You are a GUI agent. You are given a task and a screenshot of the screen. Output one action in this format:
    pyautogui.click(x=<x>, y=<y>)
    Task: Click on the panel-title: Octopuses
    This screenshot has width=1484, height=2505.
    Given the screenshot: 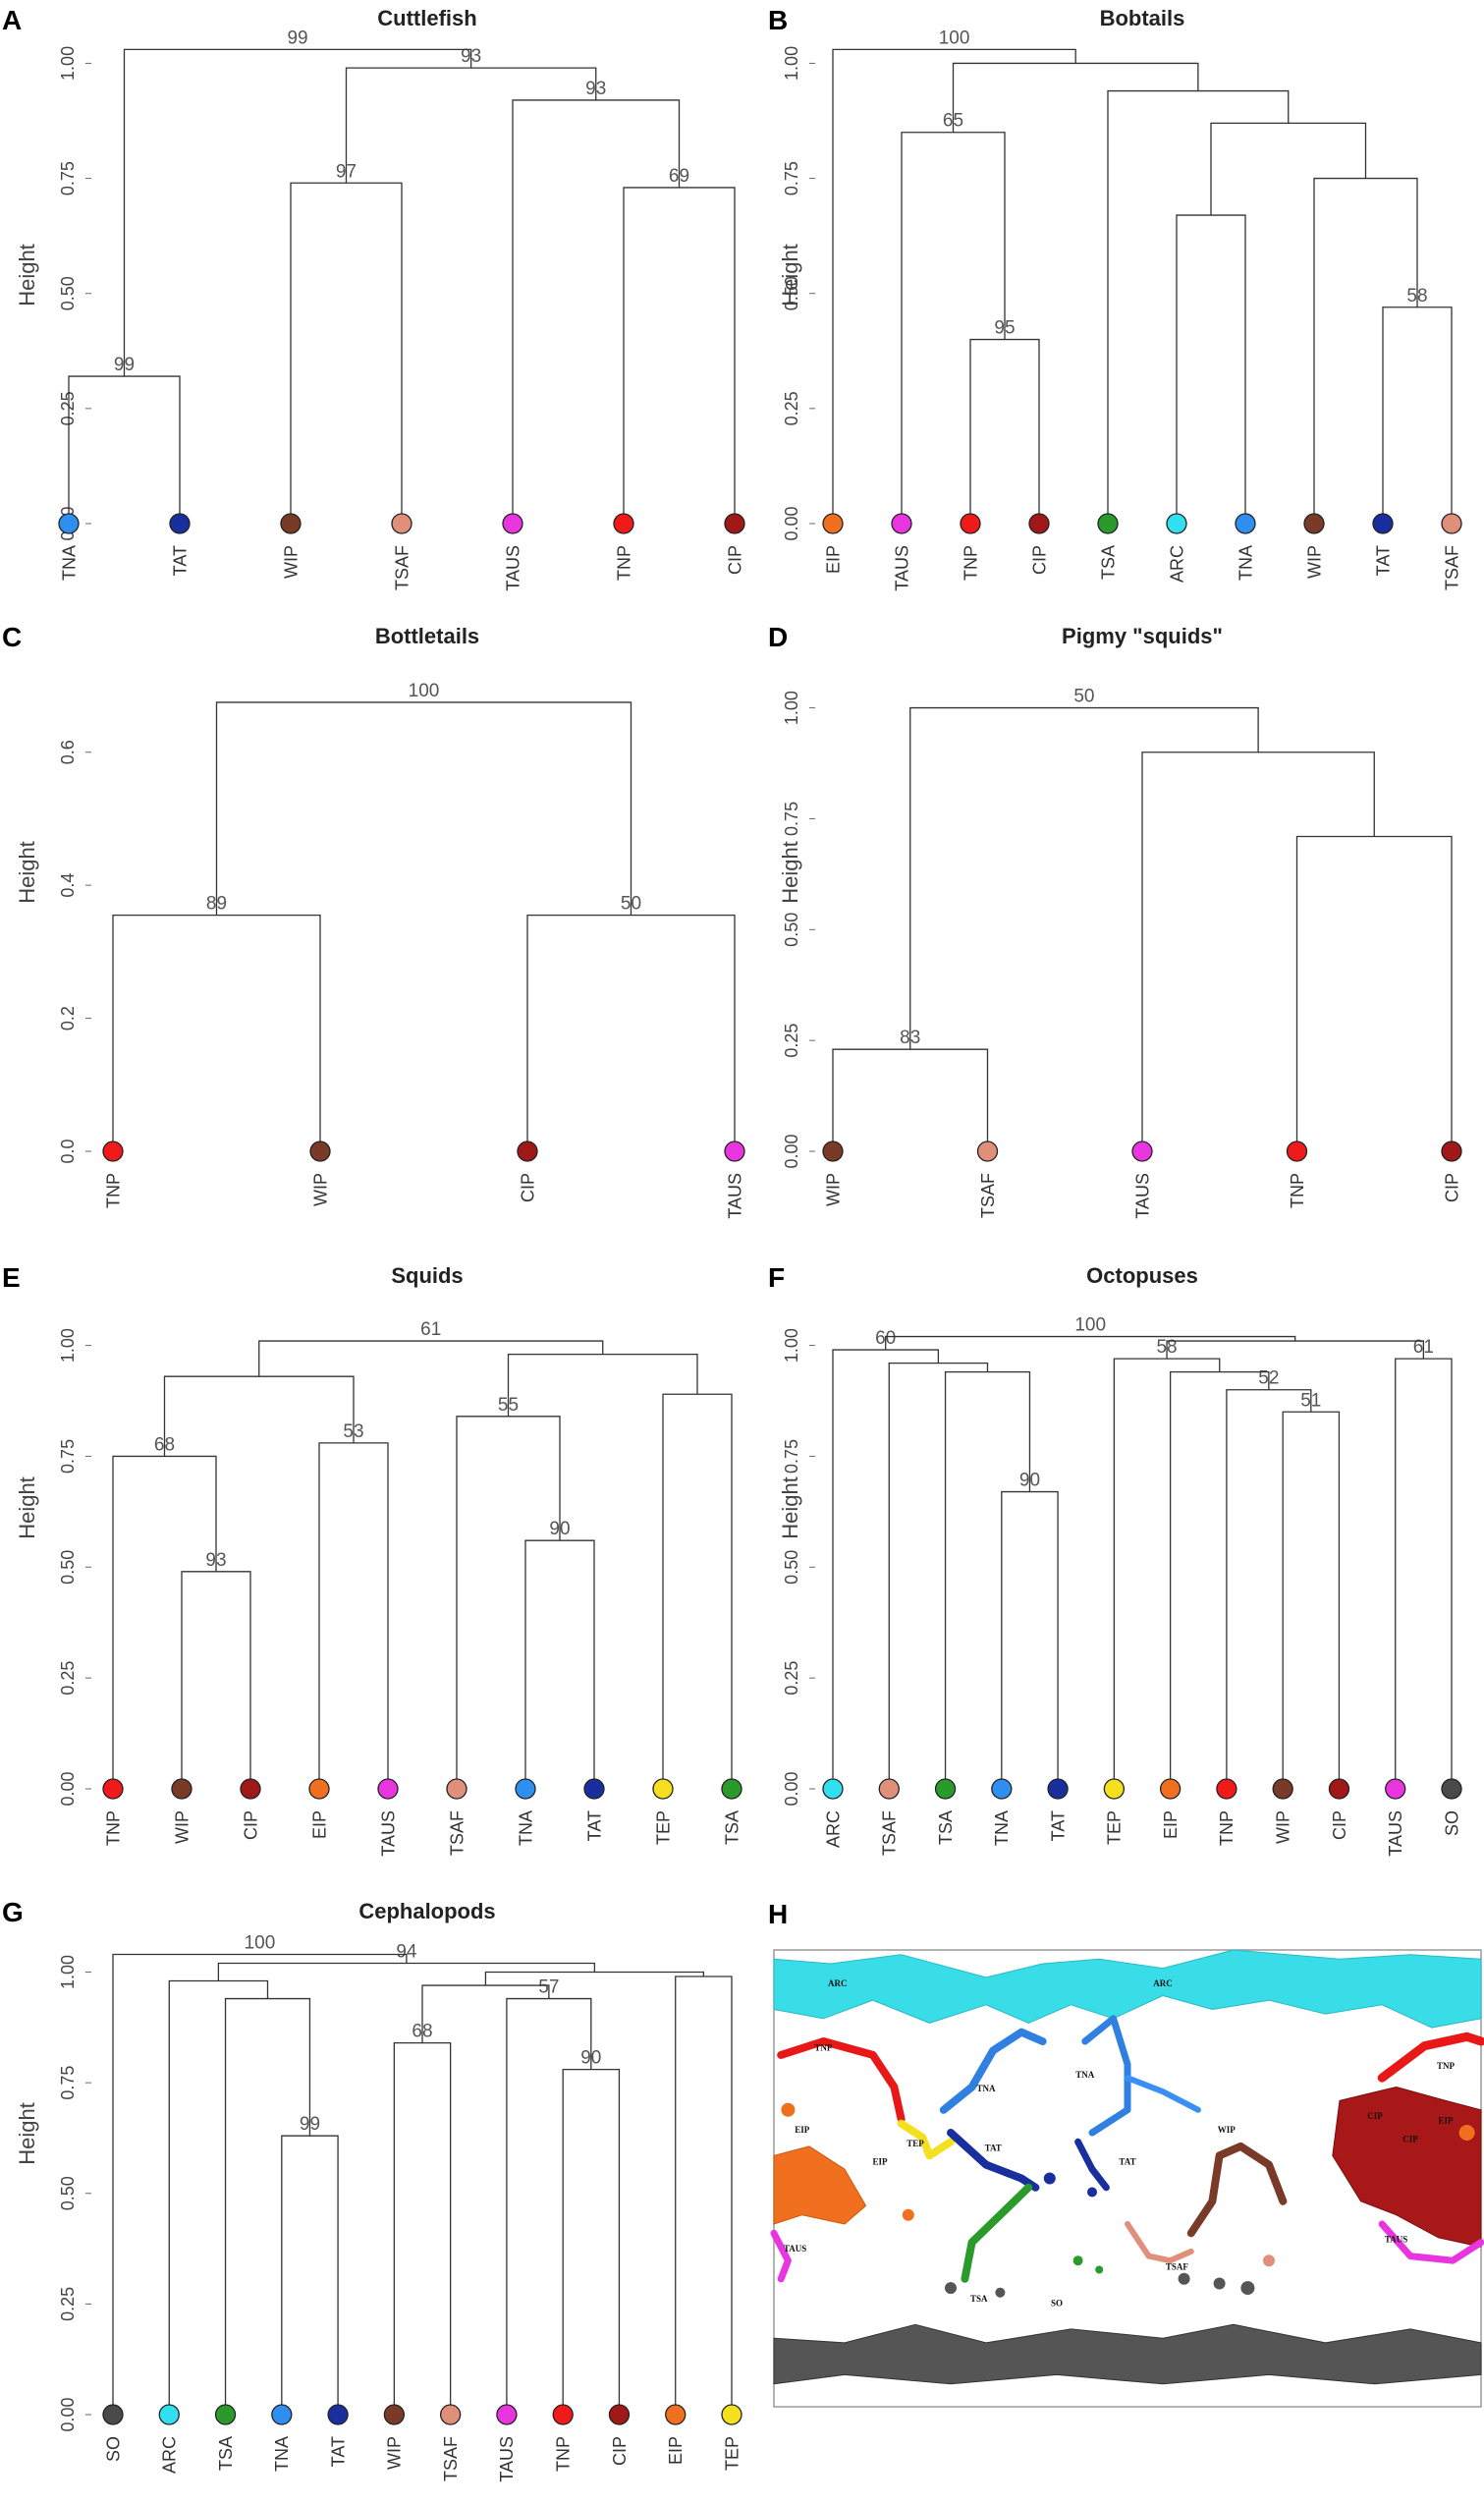 What is the action you would take?
    pyautogui.click(x=1142, y=1275)
    